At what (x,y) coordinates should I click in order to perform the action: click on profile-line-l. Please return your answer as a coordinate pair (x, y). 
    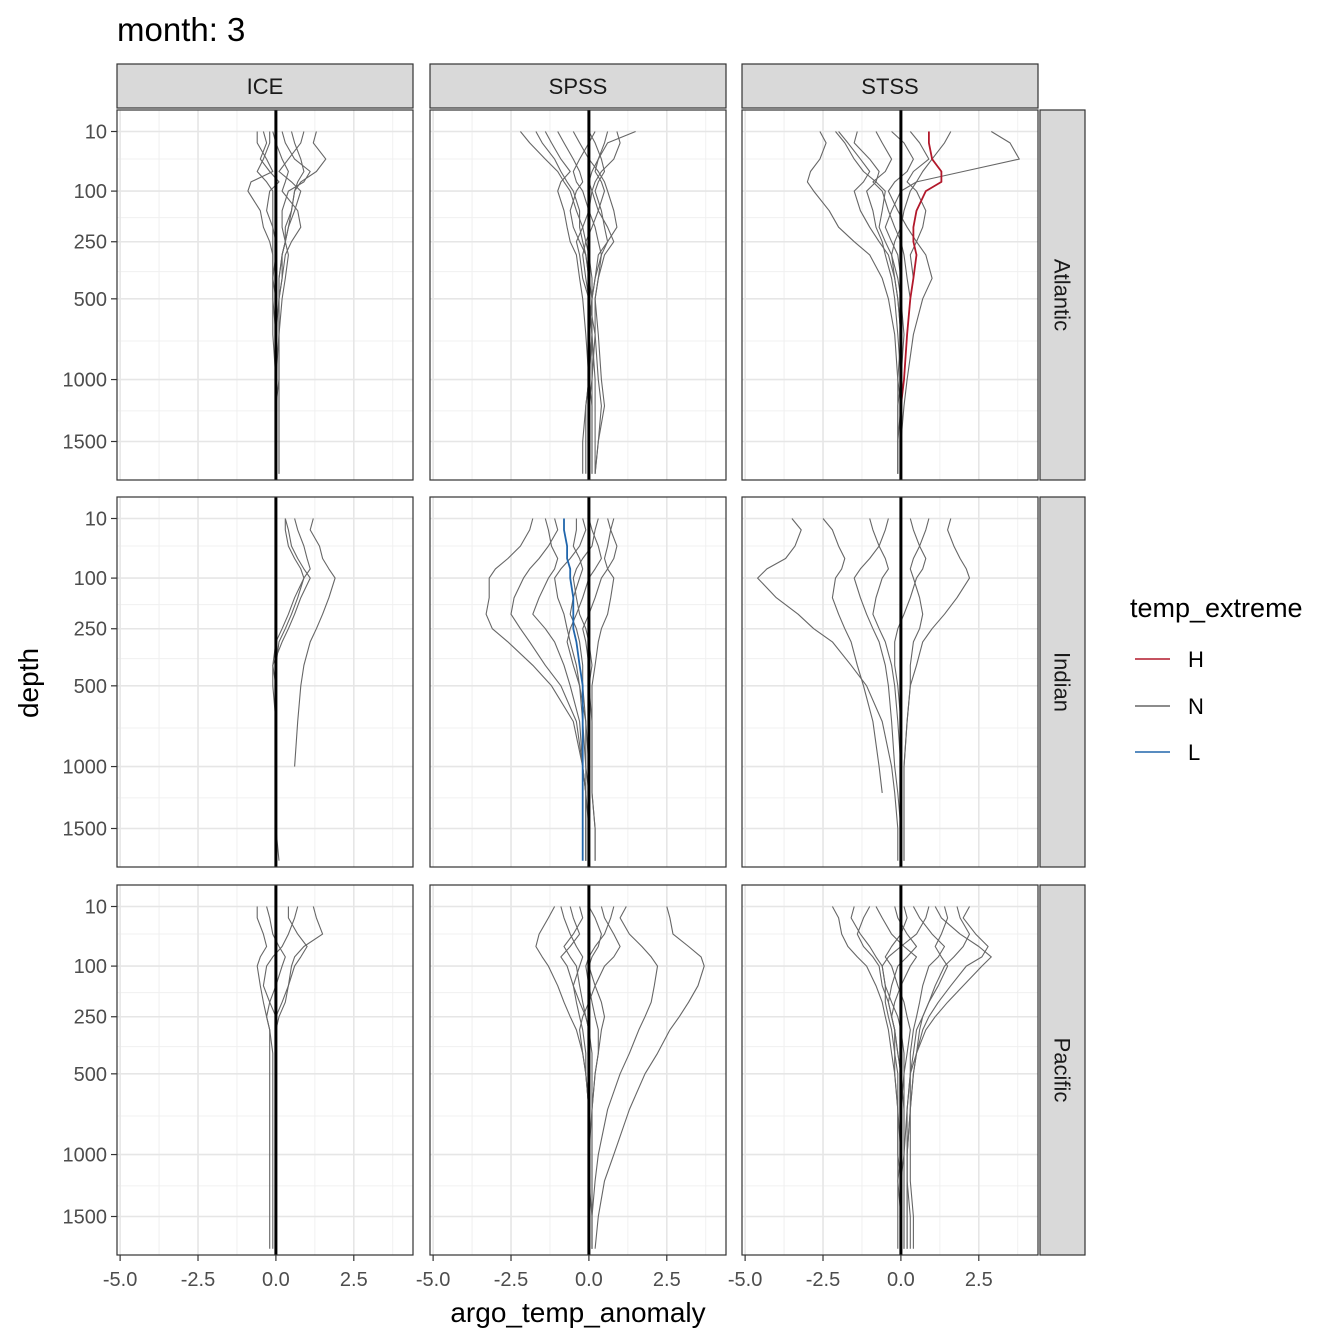
    Looking at the image, I should click on (573, 689).